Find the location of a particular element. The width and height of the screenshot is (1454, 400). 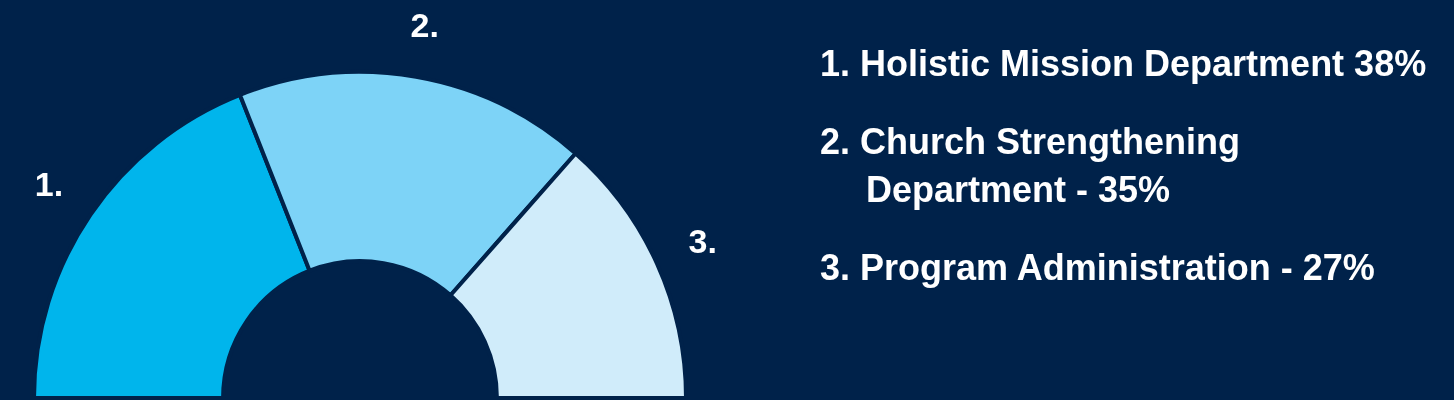

text: 1. Holistic Mission Department 38% is located at coordinates (1124, 64).